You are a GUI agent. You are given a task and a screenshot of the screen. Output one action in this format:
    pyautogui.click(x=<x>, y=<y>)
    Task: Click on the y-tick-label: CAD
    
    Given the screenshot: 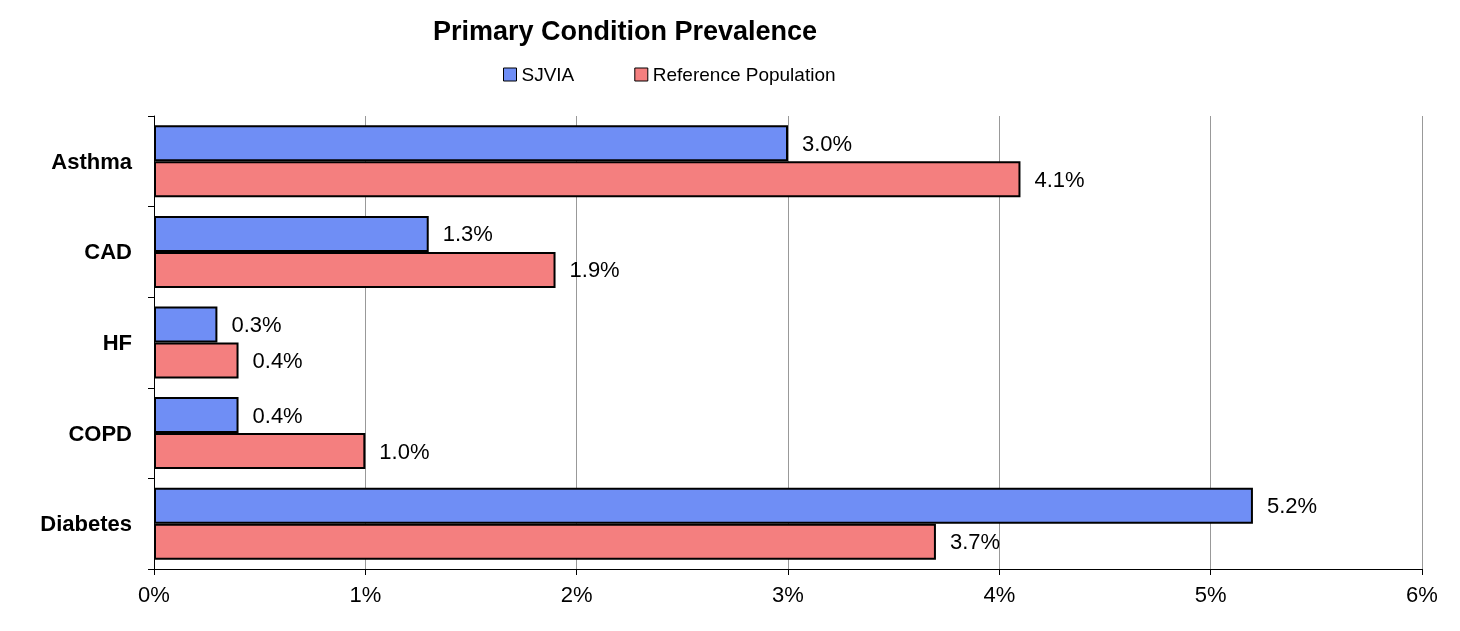 What is the action you would take?
    pyautogui.click(x=108, y=252)
    